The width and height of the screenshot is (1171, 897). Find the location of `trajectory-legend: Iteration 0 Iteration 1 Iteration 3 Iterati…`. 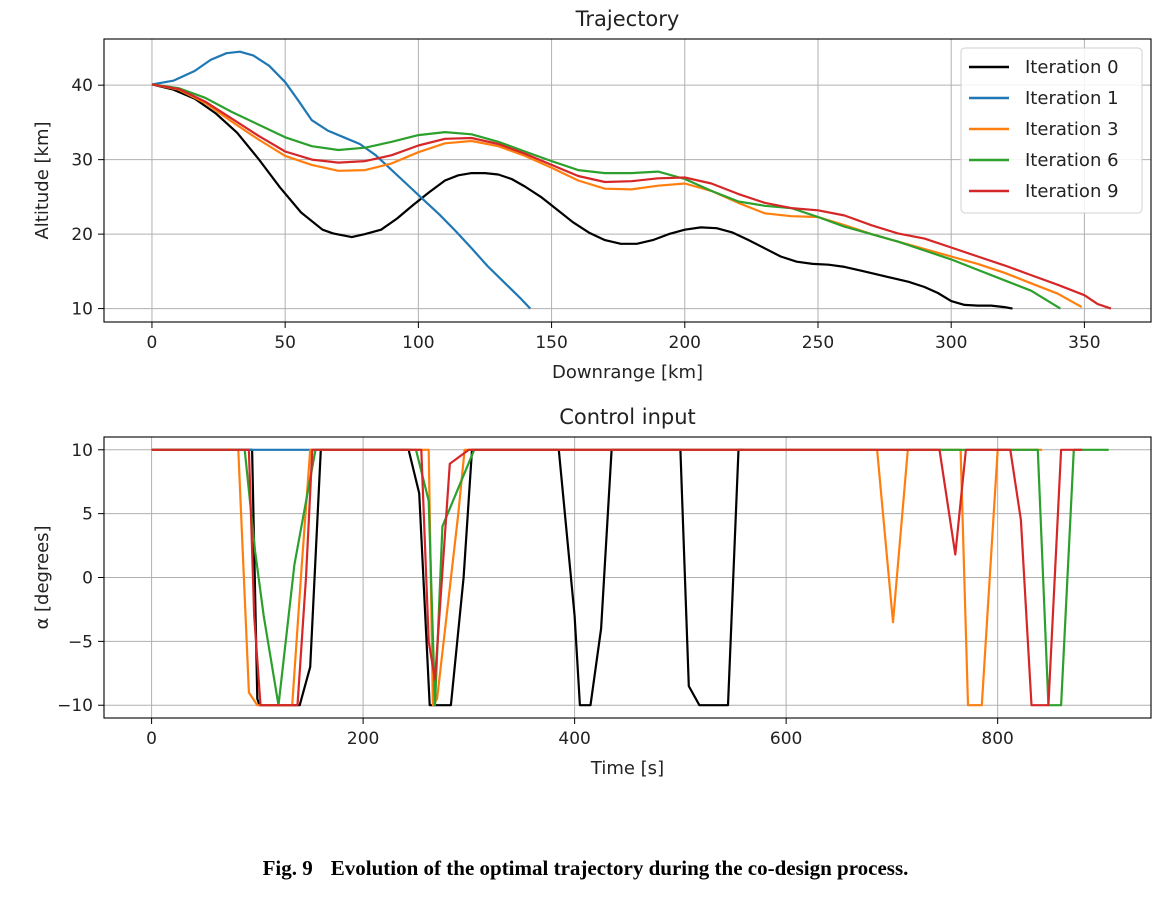

trajectory-legend: Iteration 0 Iteration 1 Iteration 3 Iterati… is located at coordinates (1051, 130).